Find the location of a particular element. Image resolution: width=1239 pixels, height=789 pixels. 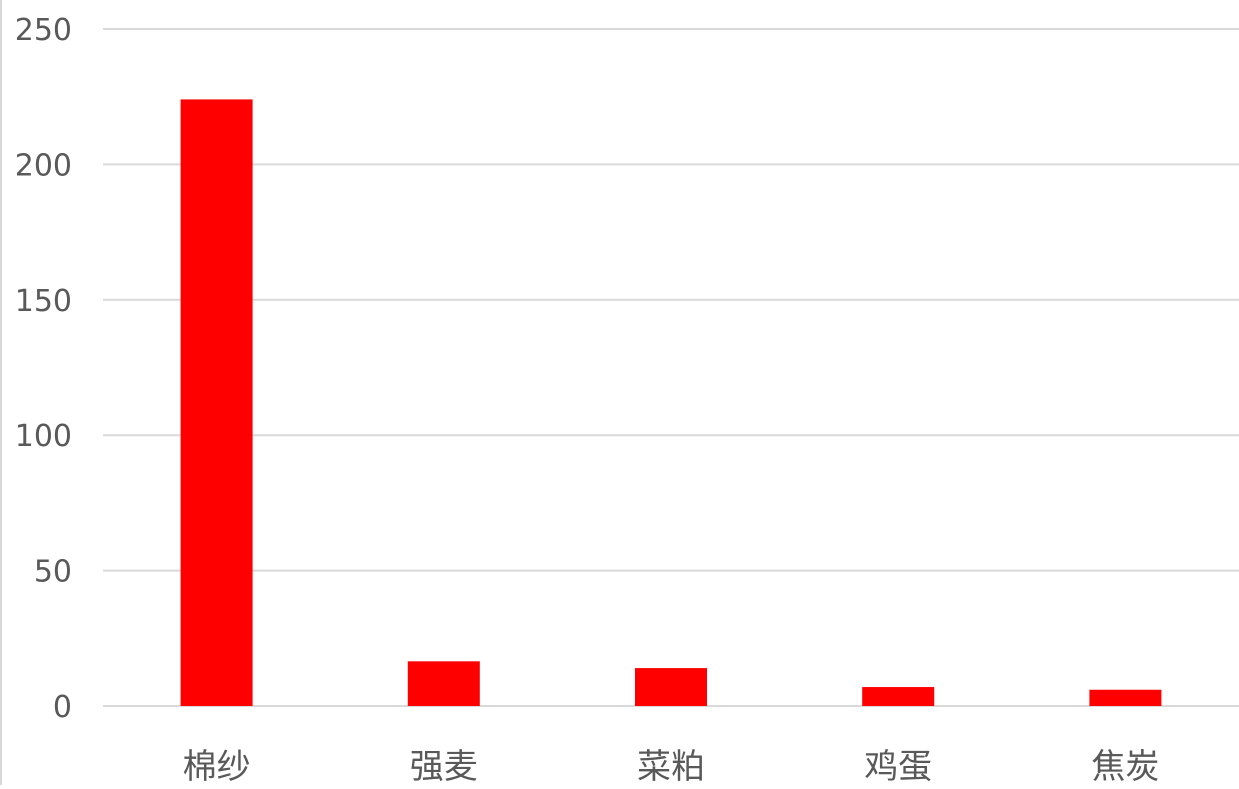

x-tick-label: 菜粕 is located at coordinates (671, 766).